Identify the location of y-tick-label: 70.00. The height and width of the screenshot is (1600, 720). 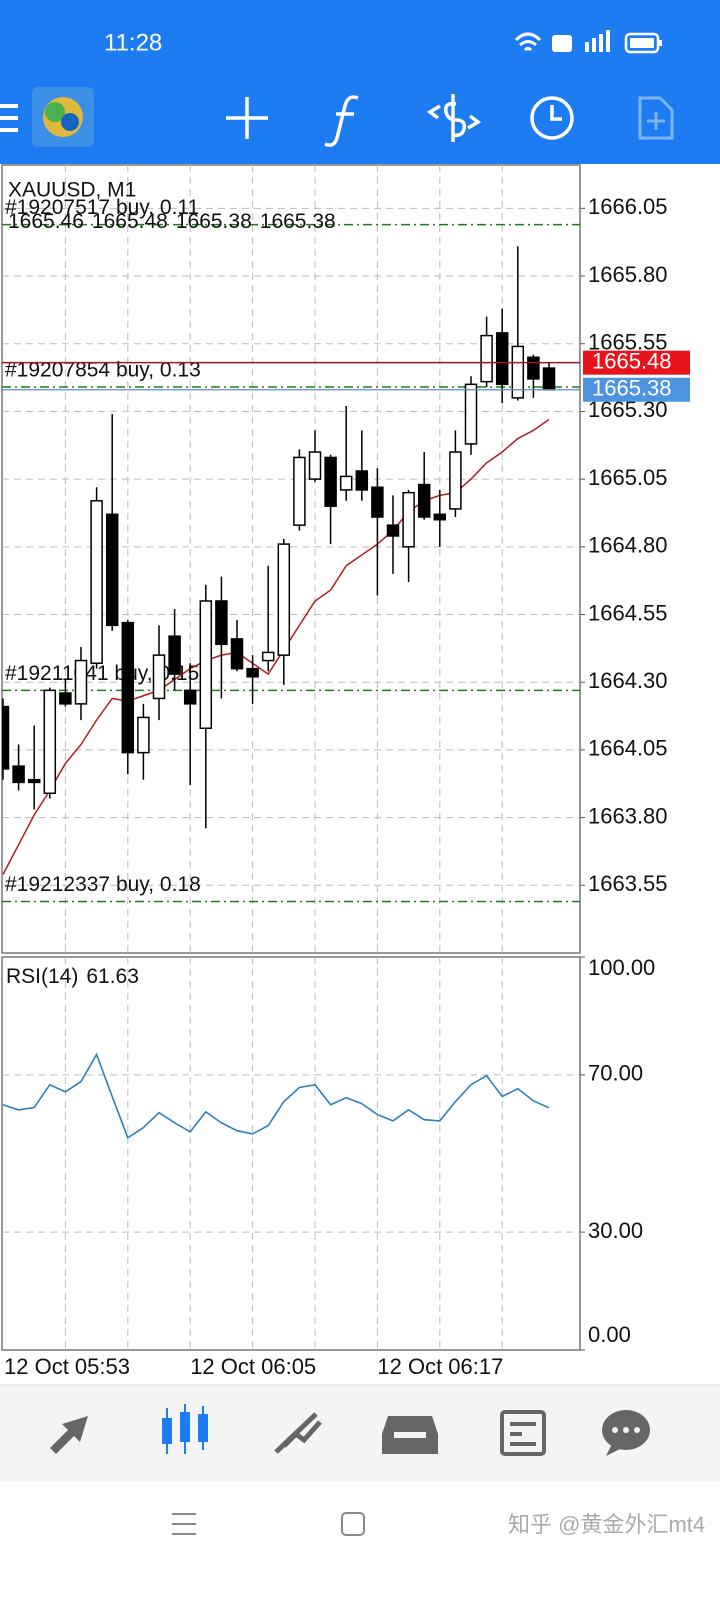
(615, 1073).